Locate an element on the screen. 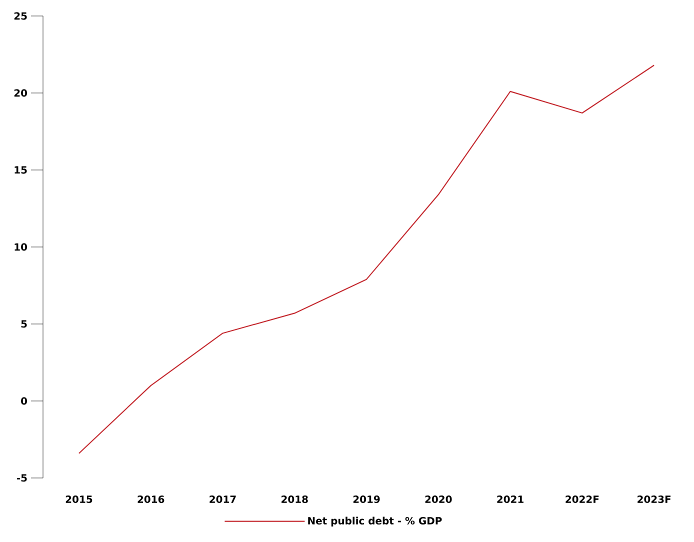 This screenshot has height=542, width=694. x-tick-label: 2023F is located at coordinates (654, 499).